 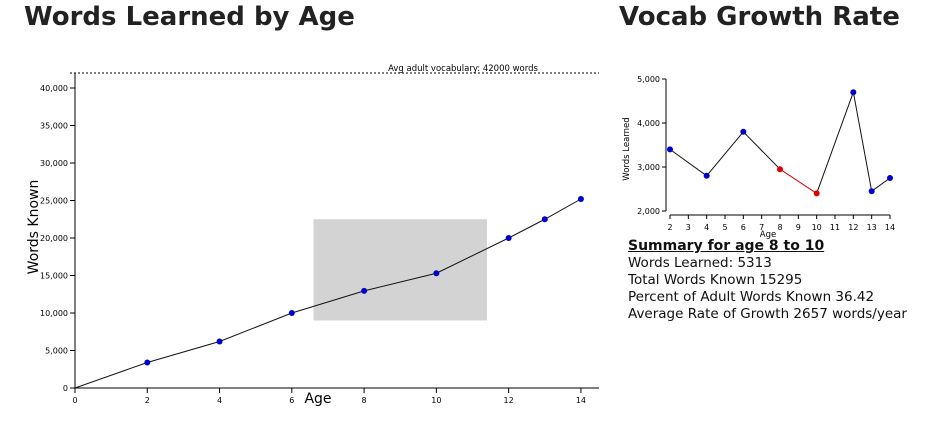 What do you see at coordinates (890, 227) in the screenshot?
I see `growth-x-tick-label: 14` at bounding box center [890, 227].